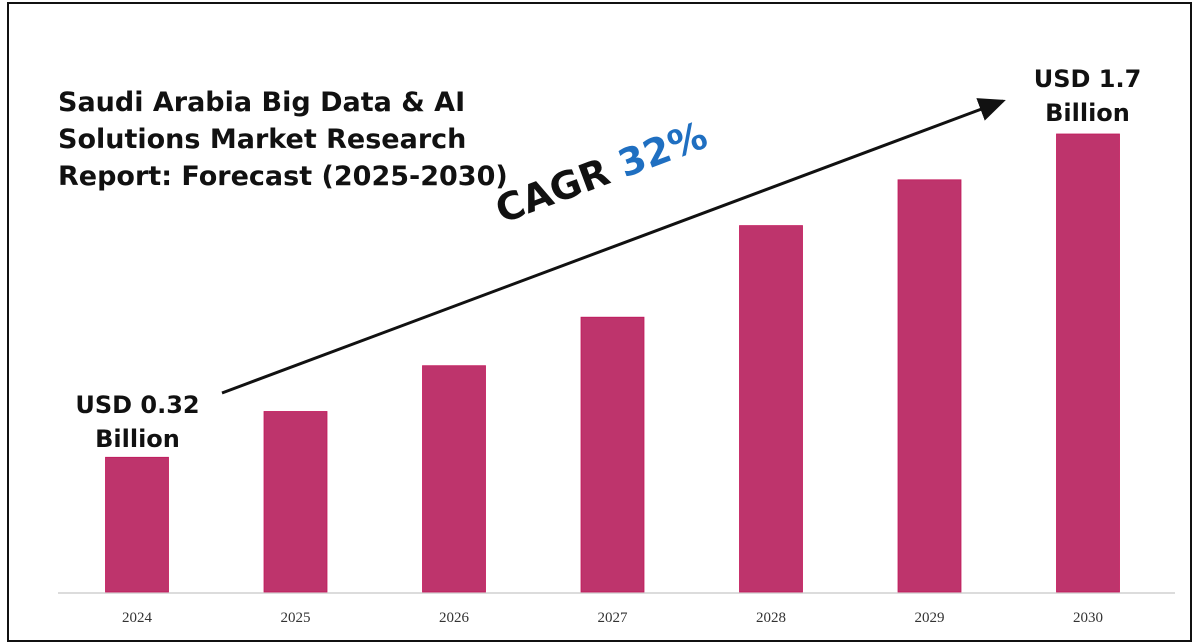  What do you see at coordinates (137, 405) in the screenshot?
I see `start-value-line1: USD 0.32` at bounding box center [137, 405].